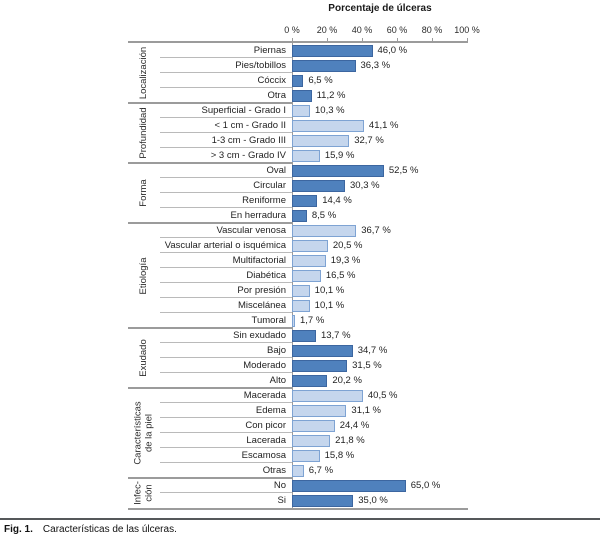 This screenshot has height=541, width=600. What do you see at coordinates (274, 470) in the screenshot?
I see `category-label: Otras` at bounding box center [274, 470].